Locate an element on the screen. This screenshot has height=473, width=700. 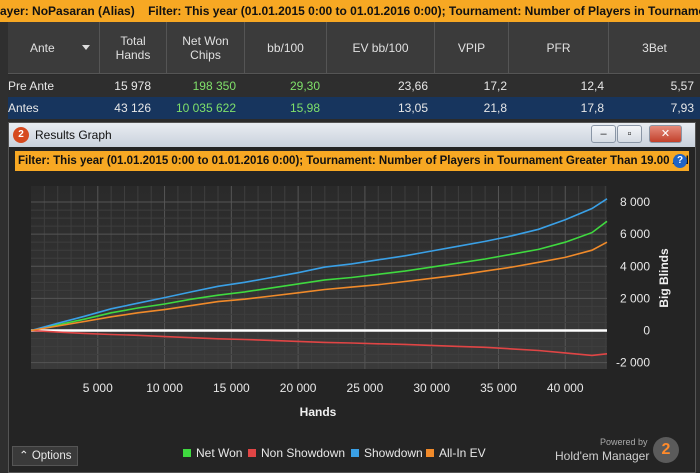
column-header-ev-bb100-label: EV bb/100 is located at coordinates (380, 48).